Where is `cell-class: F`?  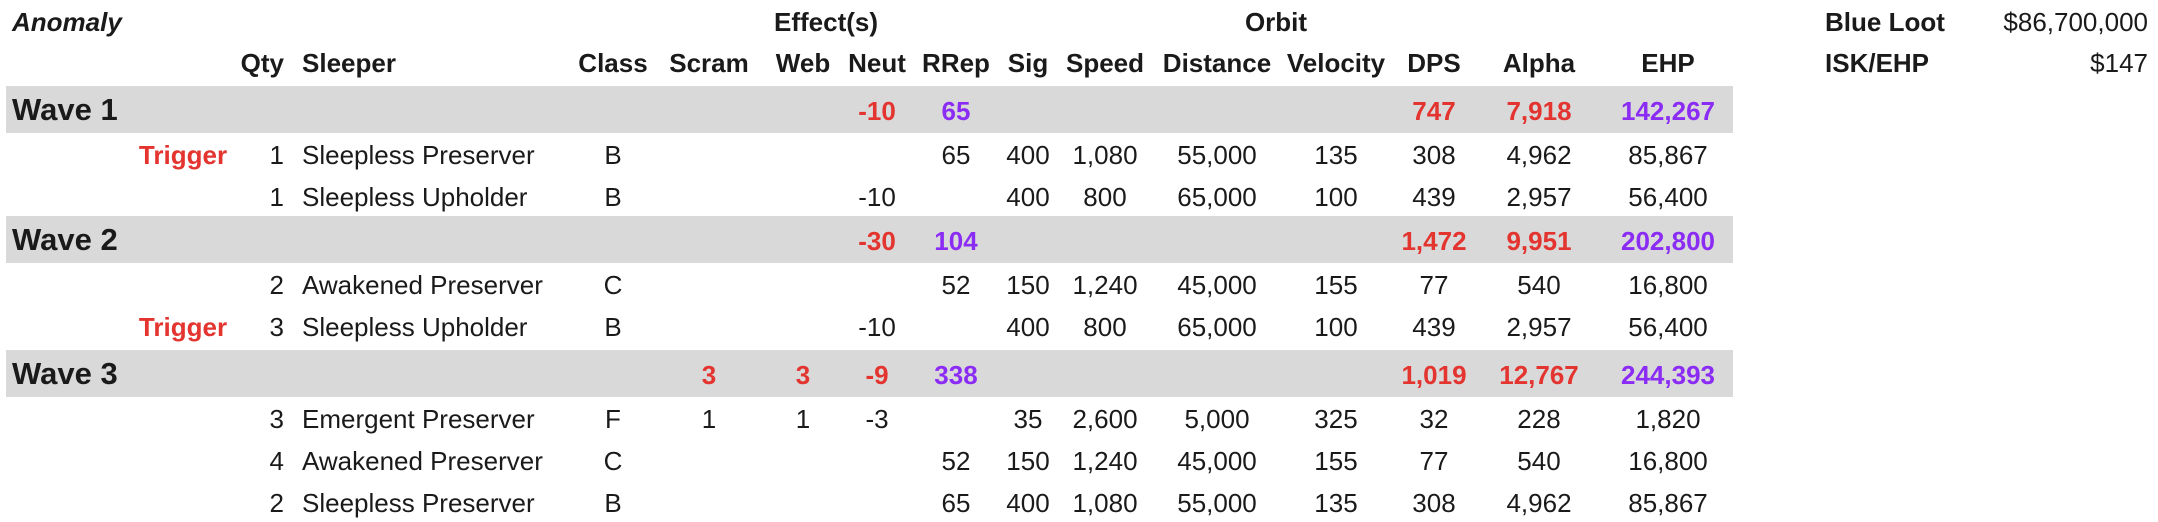 cell-class: F is located at coordinates (613, 419).